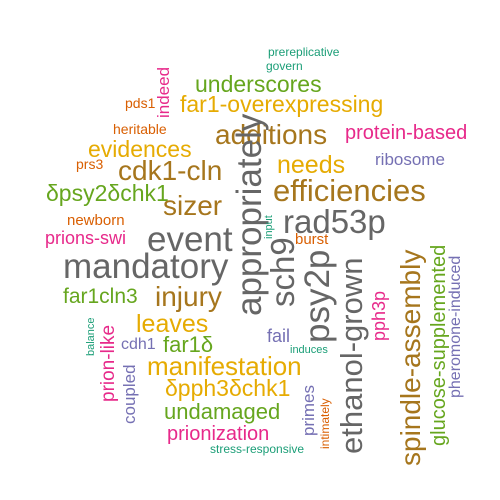  Describe the element at coordinates (91, 336) in the screenshot. I see `word-balance: balance` at that location.